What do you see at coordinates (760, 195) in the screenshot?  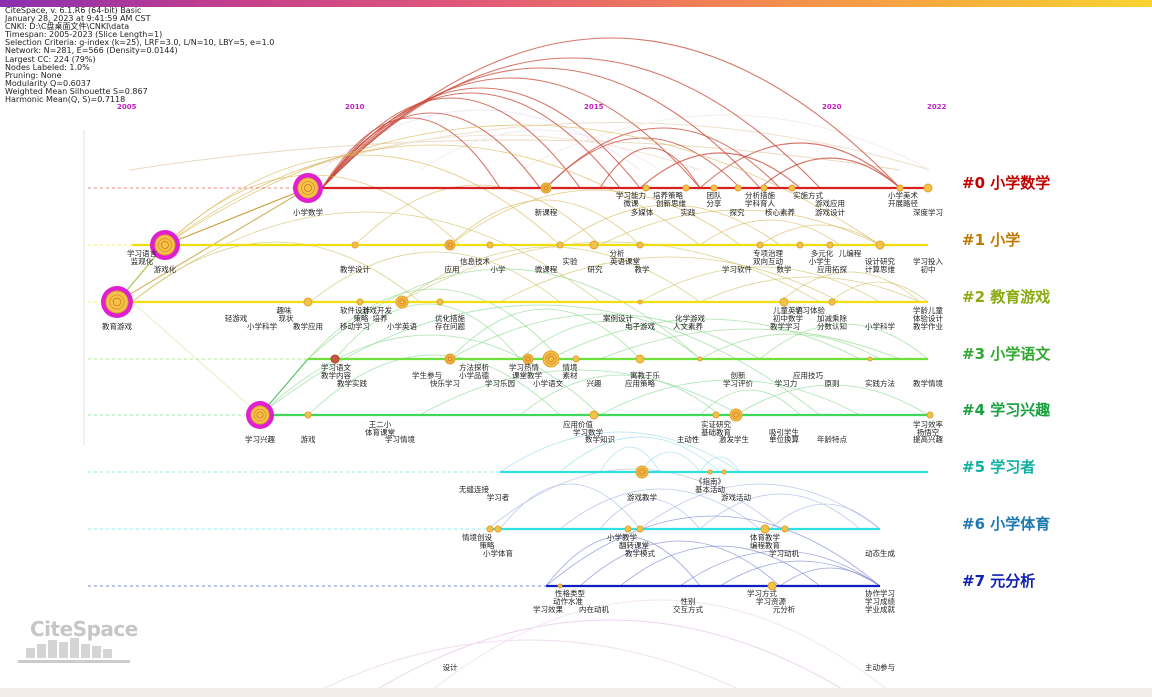 I see `keyword-label: 分析措施` at bounding box center [760, 195].